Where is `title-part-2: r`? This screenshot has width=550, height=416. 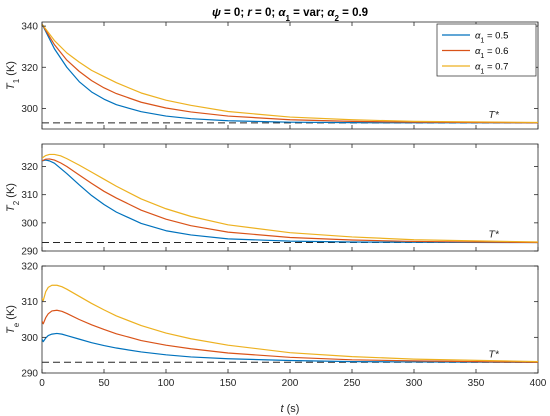
title-part-2: r is located at coordinates (249, 13).